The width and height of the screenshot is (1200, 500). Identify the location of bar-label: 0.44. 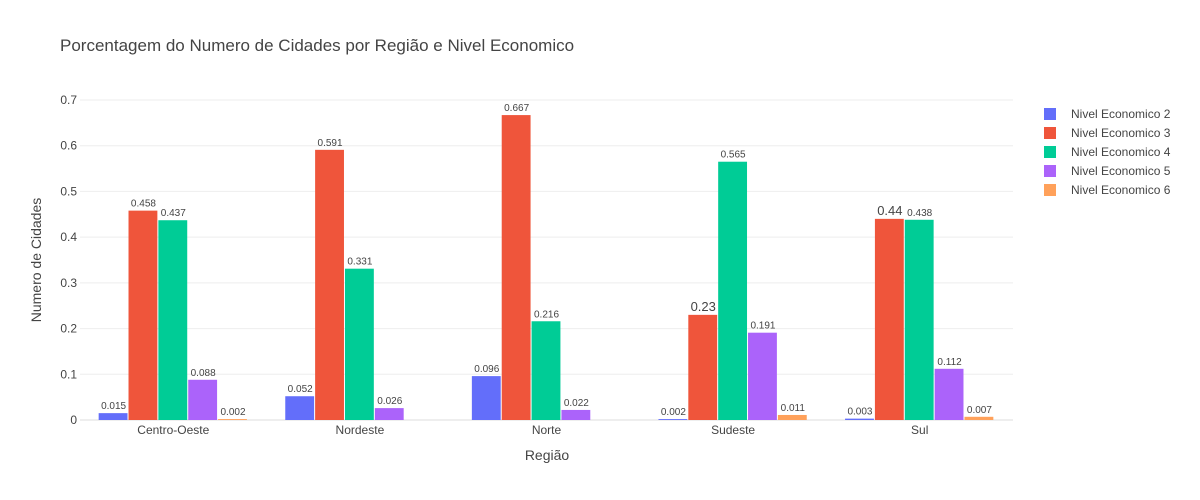
(889, 210).